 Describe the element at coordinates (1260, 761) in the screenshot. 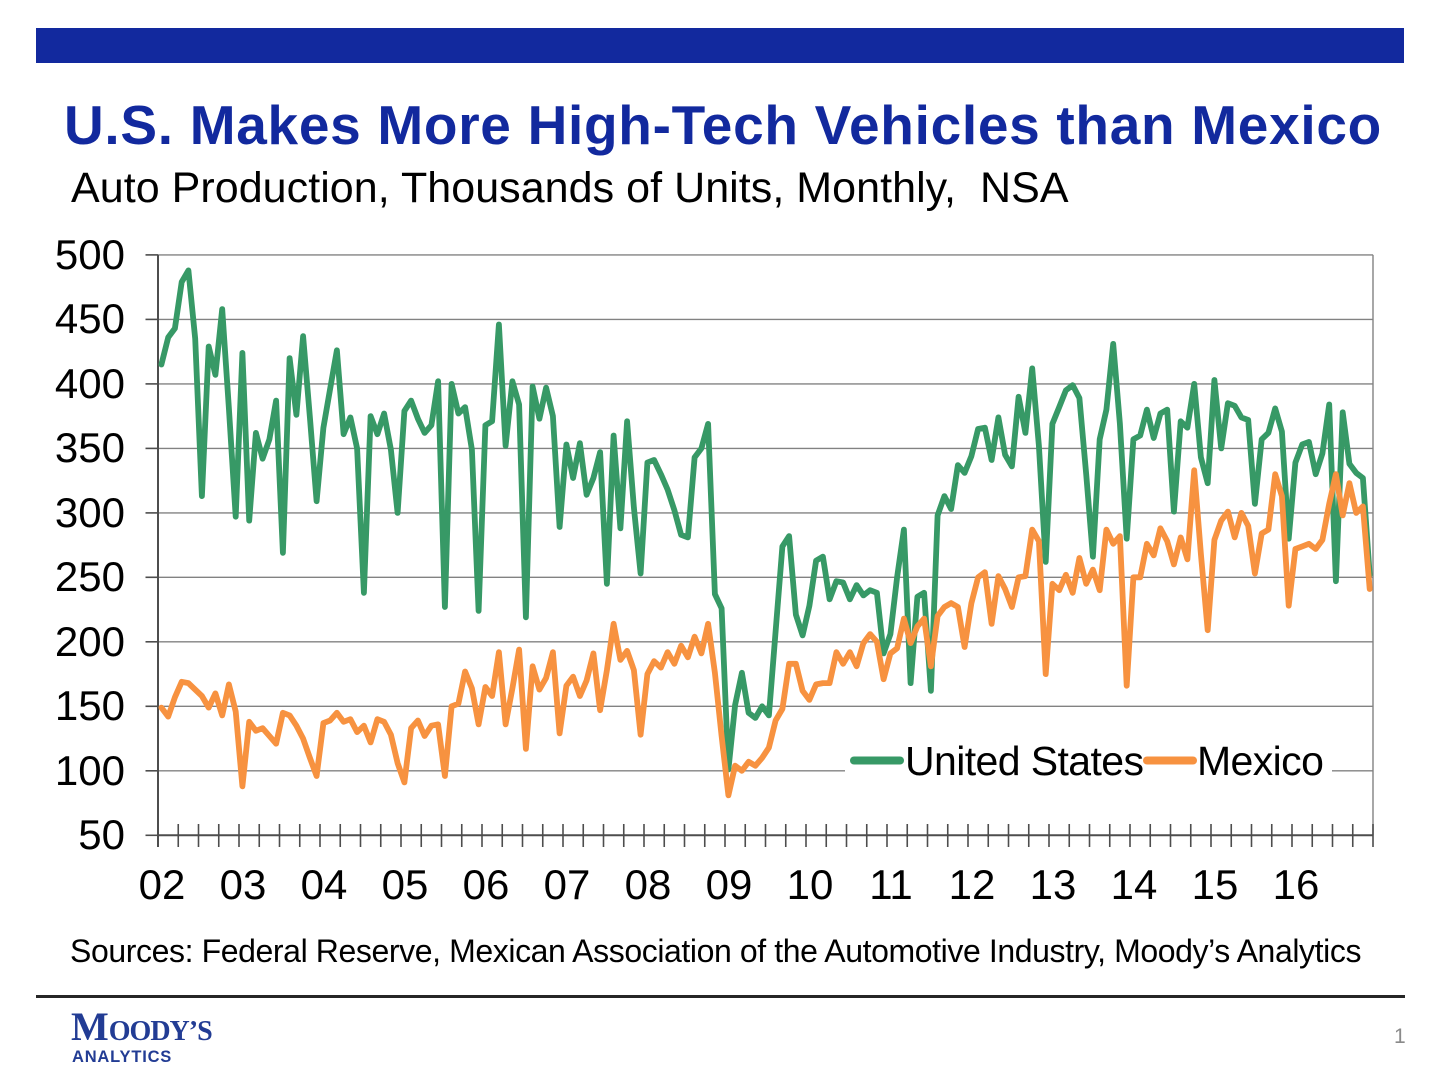

I see `svg-text: Mexico` at that location.